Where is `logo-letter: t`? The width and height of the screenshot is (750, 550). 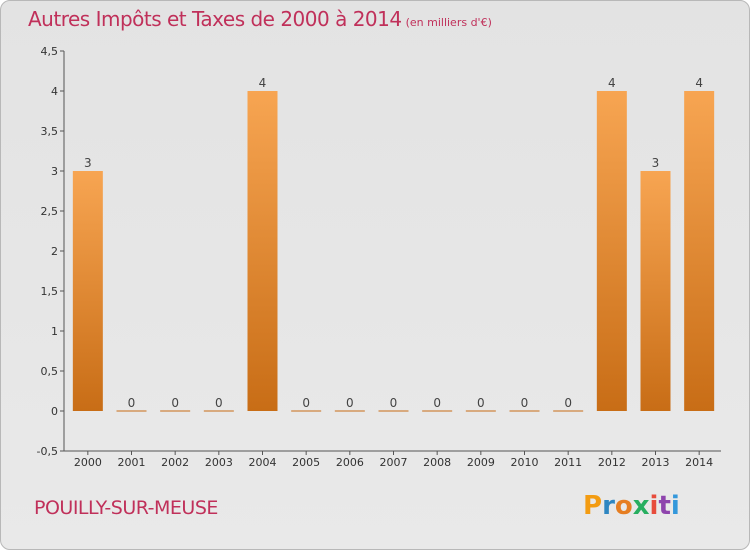 logo-letter: t is located at coordinates (664, 506).